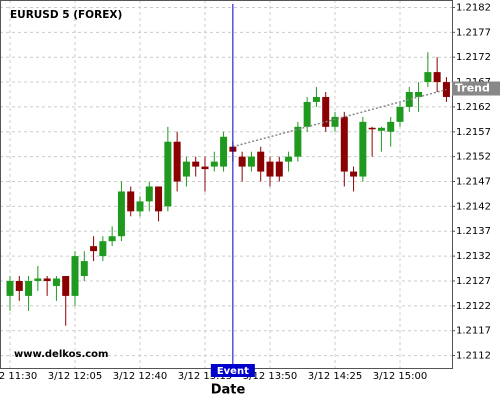 The height and width of the screenshot is (404, 500). What do you see at coordinates (205, 376) in the screenshot?
I see `x-tick-label: 3/12 13:15` at bounding box center [205, 376].